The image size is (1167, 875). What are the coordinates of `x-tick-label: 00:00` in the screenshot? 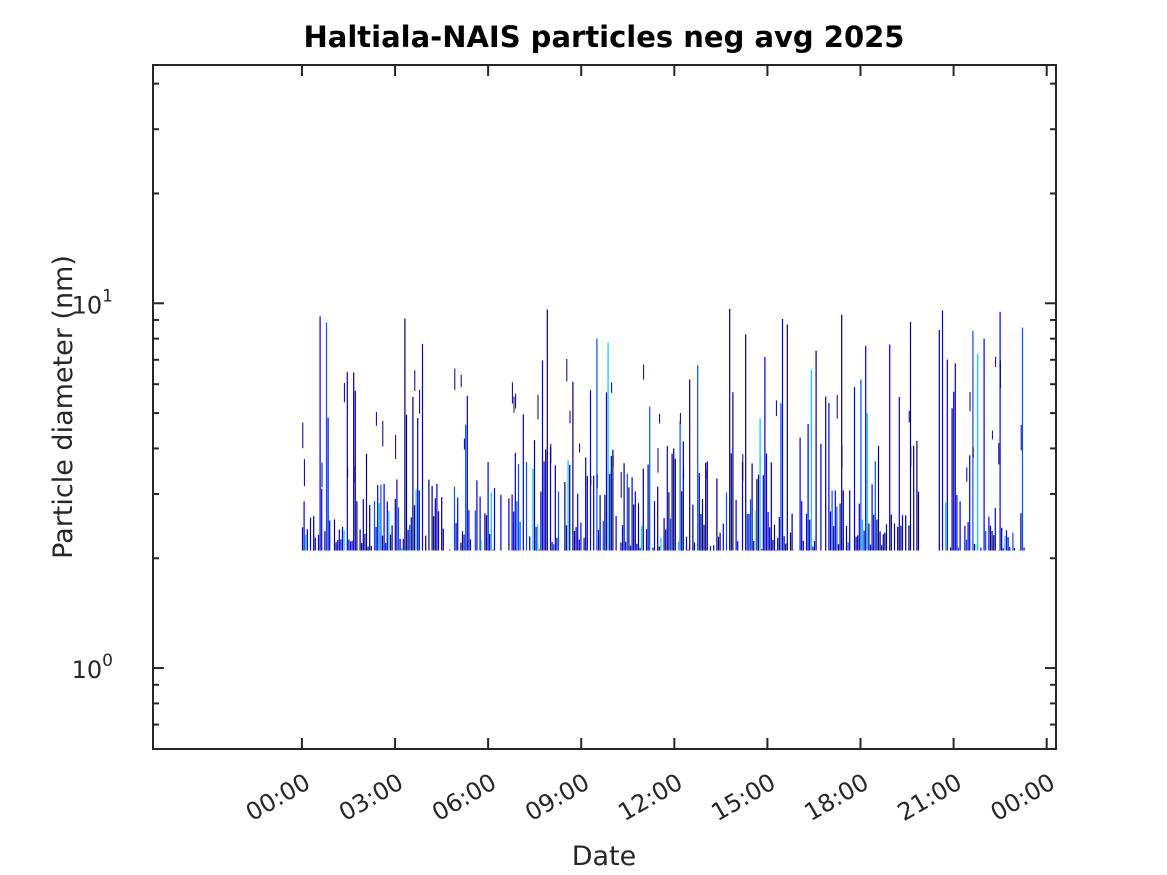 It's located at (1023, 797).